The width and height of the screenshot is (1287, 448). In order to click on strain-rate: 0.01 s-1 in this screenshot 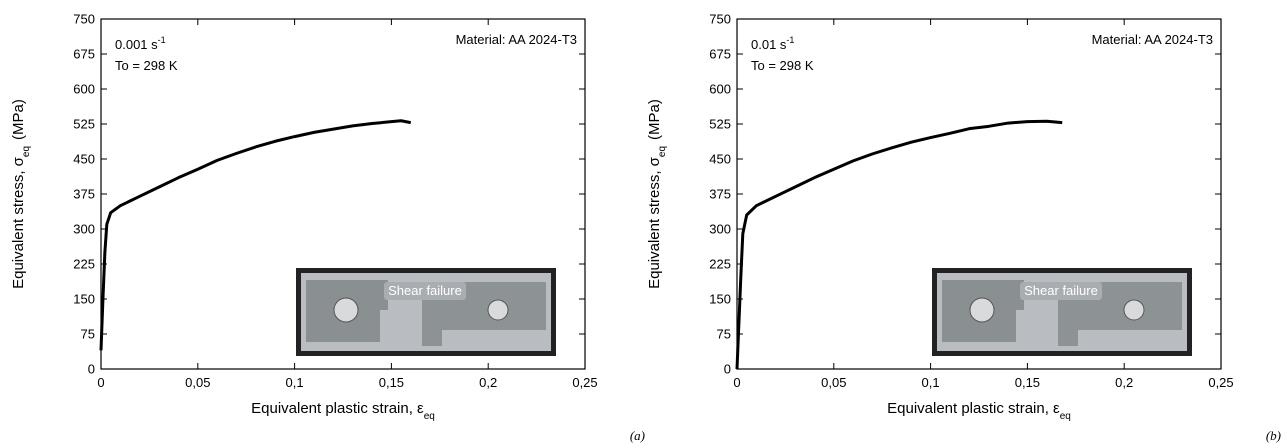, I will do `click(772, 43)`.